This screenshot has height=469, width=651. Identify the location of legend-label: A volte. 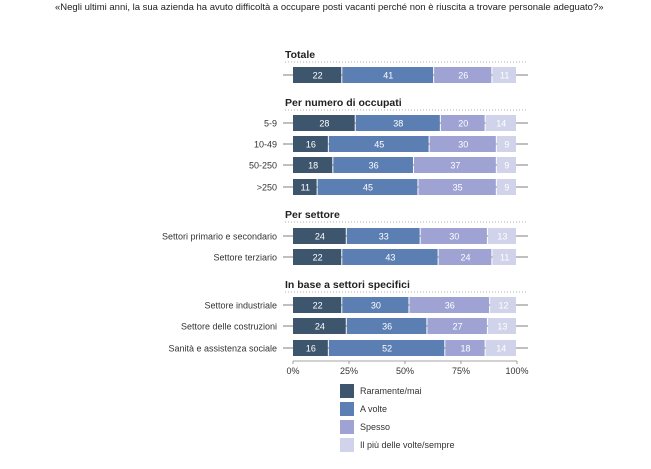
(374, 409).